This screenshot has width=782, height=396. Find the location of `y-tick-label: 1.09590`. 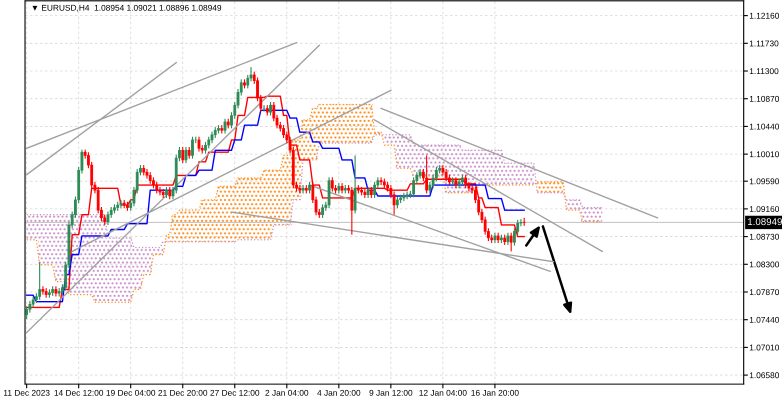

y-tick-label: 1.09590 is located at coordinates (765, 181).